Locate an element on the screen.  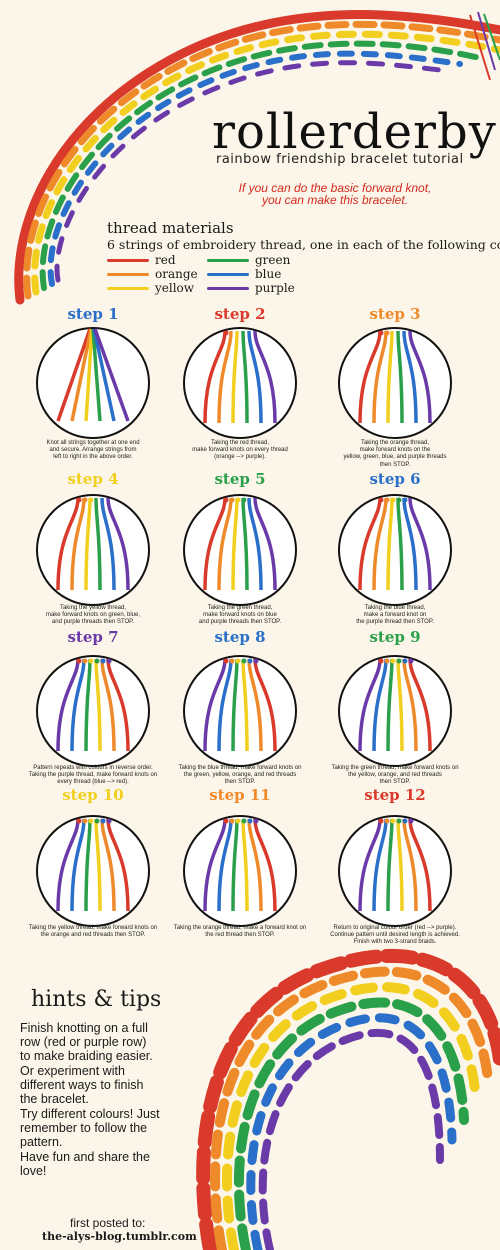
caption-line: Taking the yellow thread, is located at coordinates (93, 608).